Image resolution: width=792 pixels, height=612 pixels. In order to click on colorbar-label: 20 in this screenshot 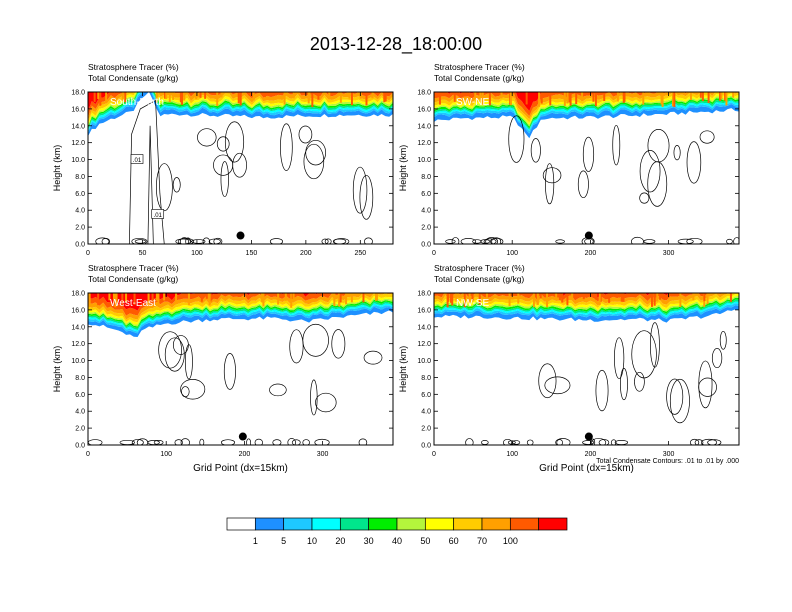, I will do `click(340, 541)`.